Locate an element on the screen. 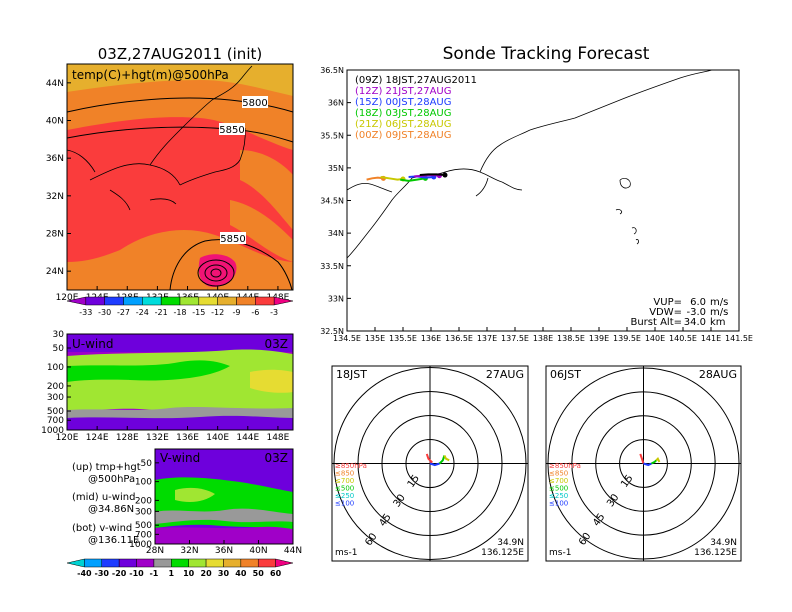  side-legend-bot-2: @136.11E is located at coordinates (113, 540).